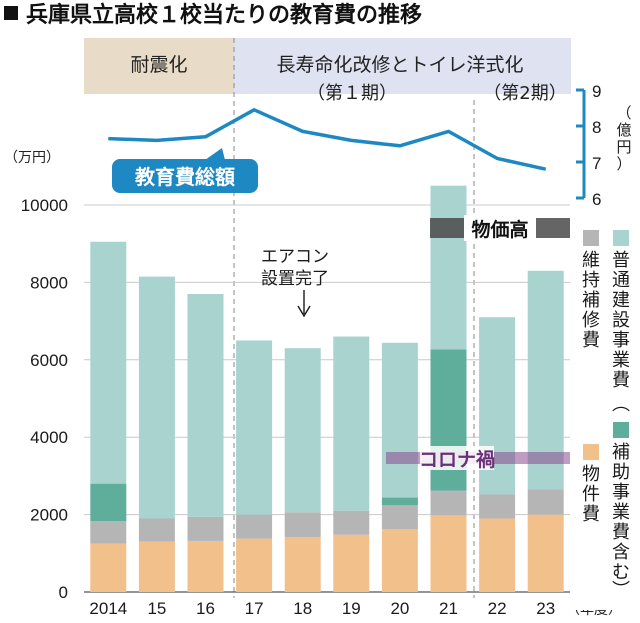  Describe the element at coordinates (596, 127) in the screenshot. I see `line-axis-tick-label: 8` at that location.